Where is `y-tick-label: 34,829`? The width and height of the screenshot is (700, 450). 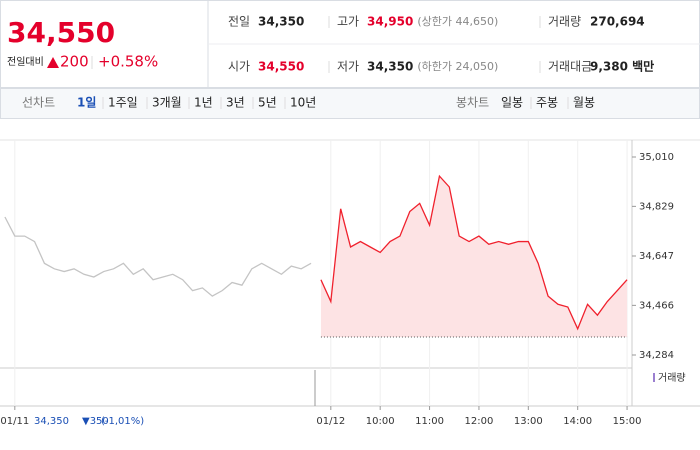 y-tick-label: 34,829 is located at coordinates (656, 206).